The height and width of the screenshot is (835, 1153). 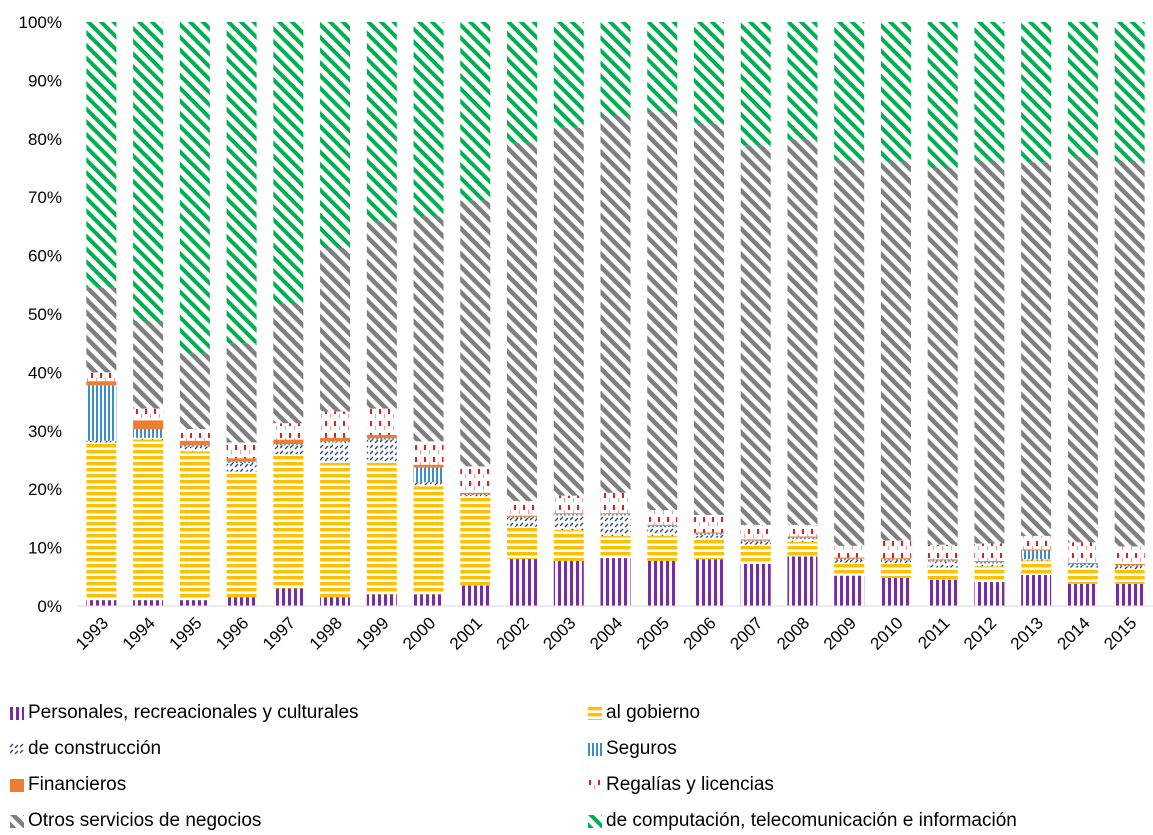 What do you see at coordinates (241, 314) in the screenshot?
I see `bar-stack-1996` at bounding box center [241, 314].